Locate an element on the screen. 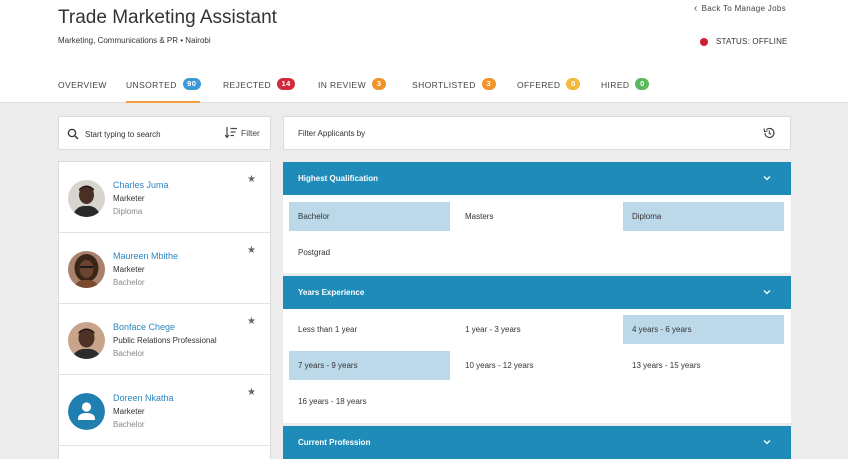 The image size is (848, 459). filter-section-profession: Current Profession is located at coordinates (537, 442).